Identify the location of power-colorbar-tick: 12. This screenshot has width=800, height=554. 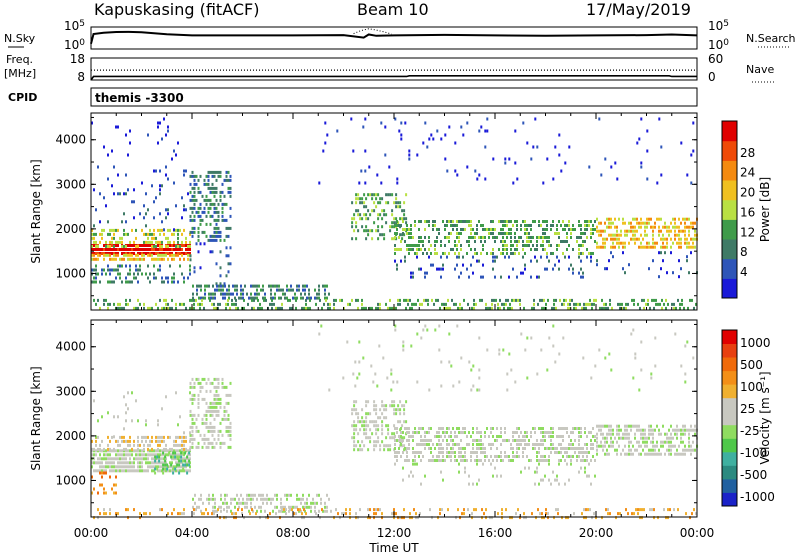
(747, 232).